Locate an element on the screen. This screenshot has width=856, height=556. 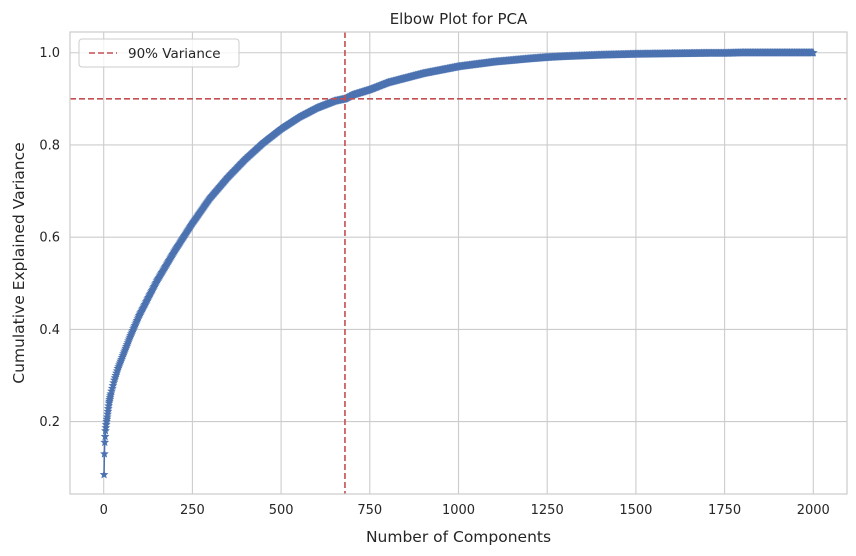
legend-label-90-variance: 90% Variance is located at coordinates (174, 54).